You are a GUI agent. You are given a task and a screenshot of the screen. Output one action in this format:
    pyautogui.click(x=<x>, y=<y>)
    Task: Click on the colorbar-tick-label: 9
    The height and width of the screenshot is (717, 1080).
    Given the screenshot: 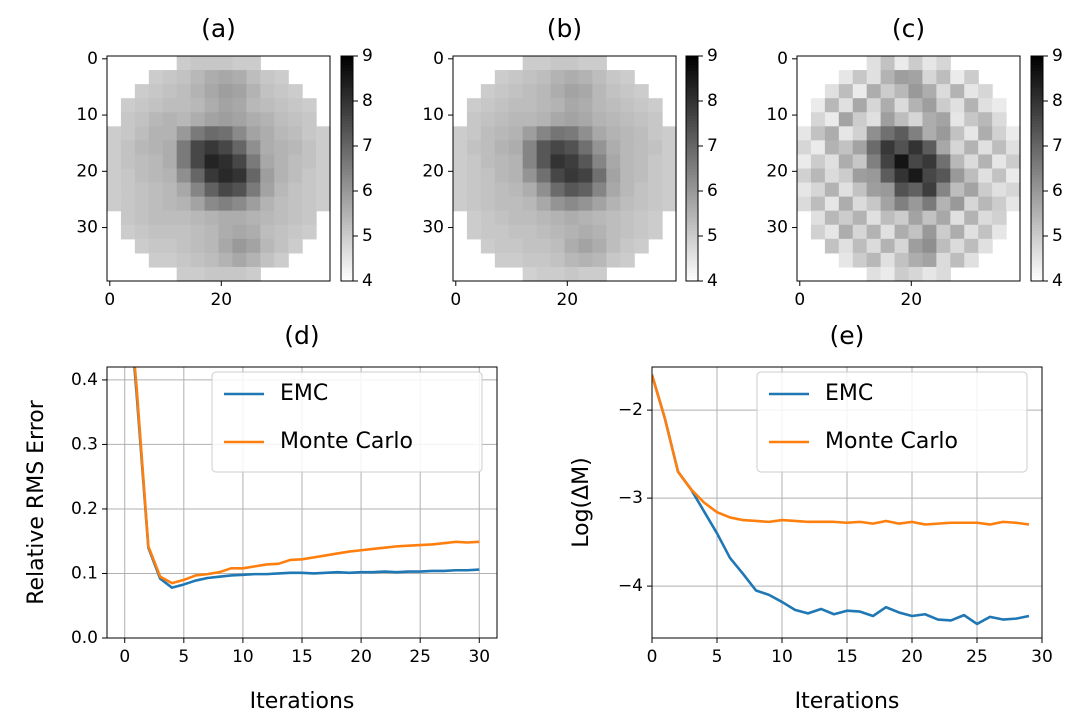 What is the action you would take?
    pyautogui.click(x=712, y=56)
    